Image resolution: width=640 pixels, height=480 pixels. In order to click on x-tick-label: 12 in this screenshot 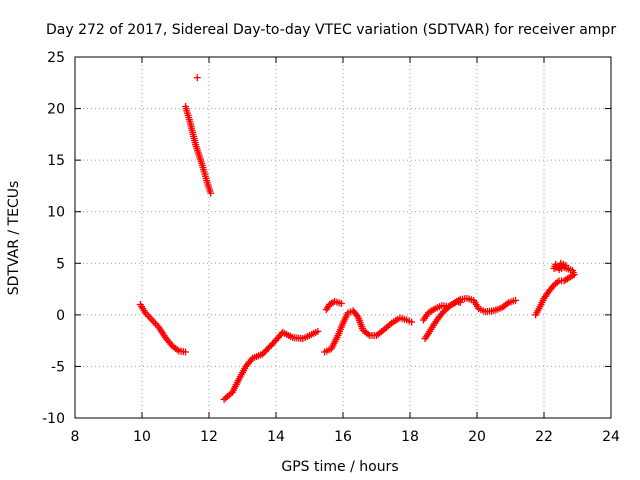, I will do `click(209, 437)`.